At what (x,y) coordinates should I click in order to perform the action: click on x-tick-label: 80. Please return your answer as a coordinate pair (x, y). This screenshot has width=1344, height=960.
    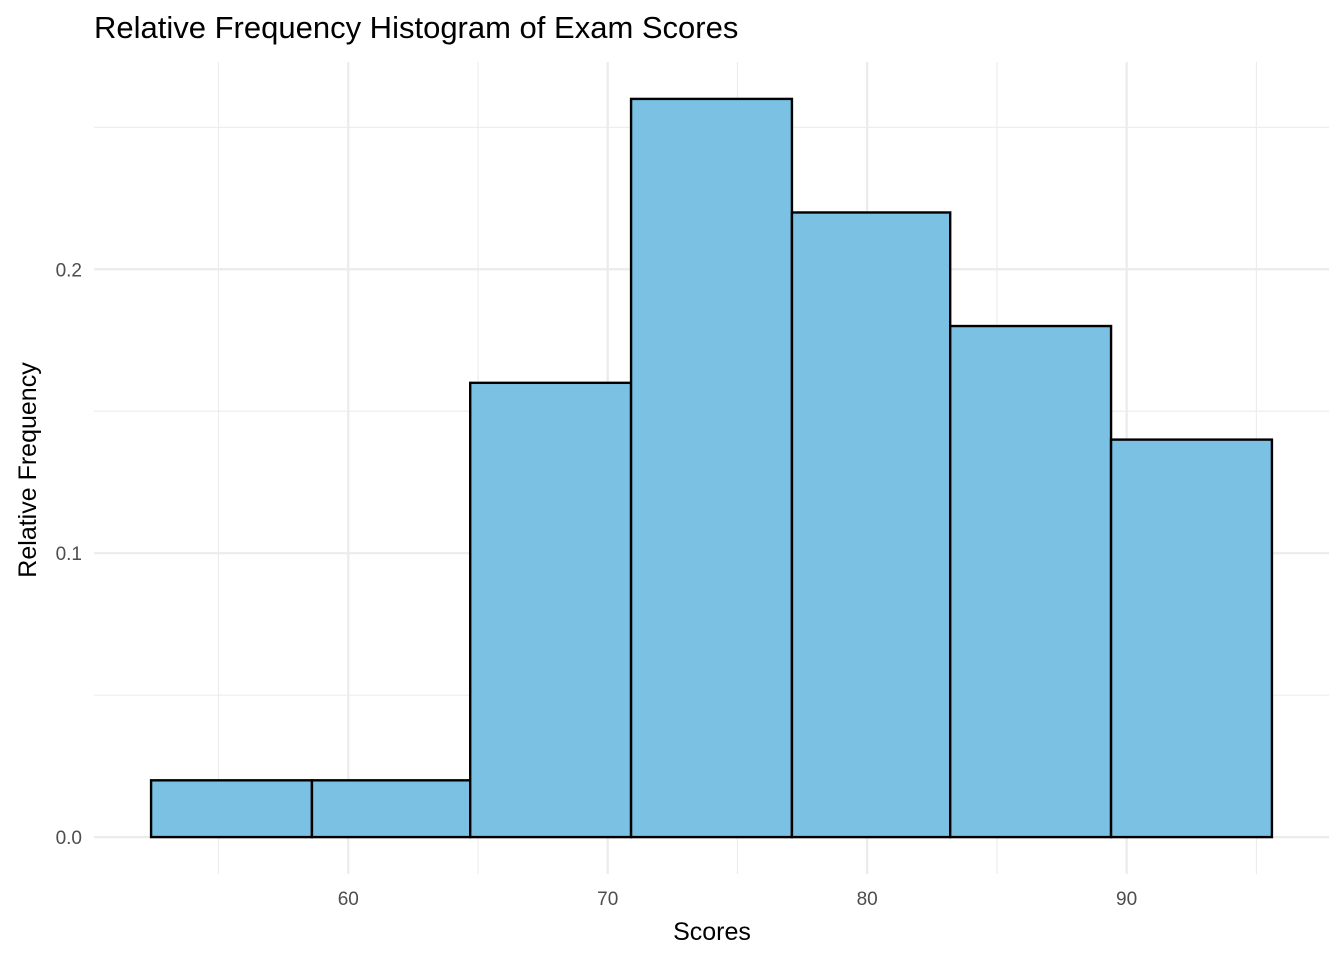
    Looking at the image, I should click on (867, 899).